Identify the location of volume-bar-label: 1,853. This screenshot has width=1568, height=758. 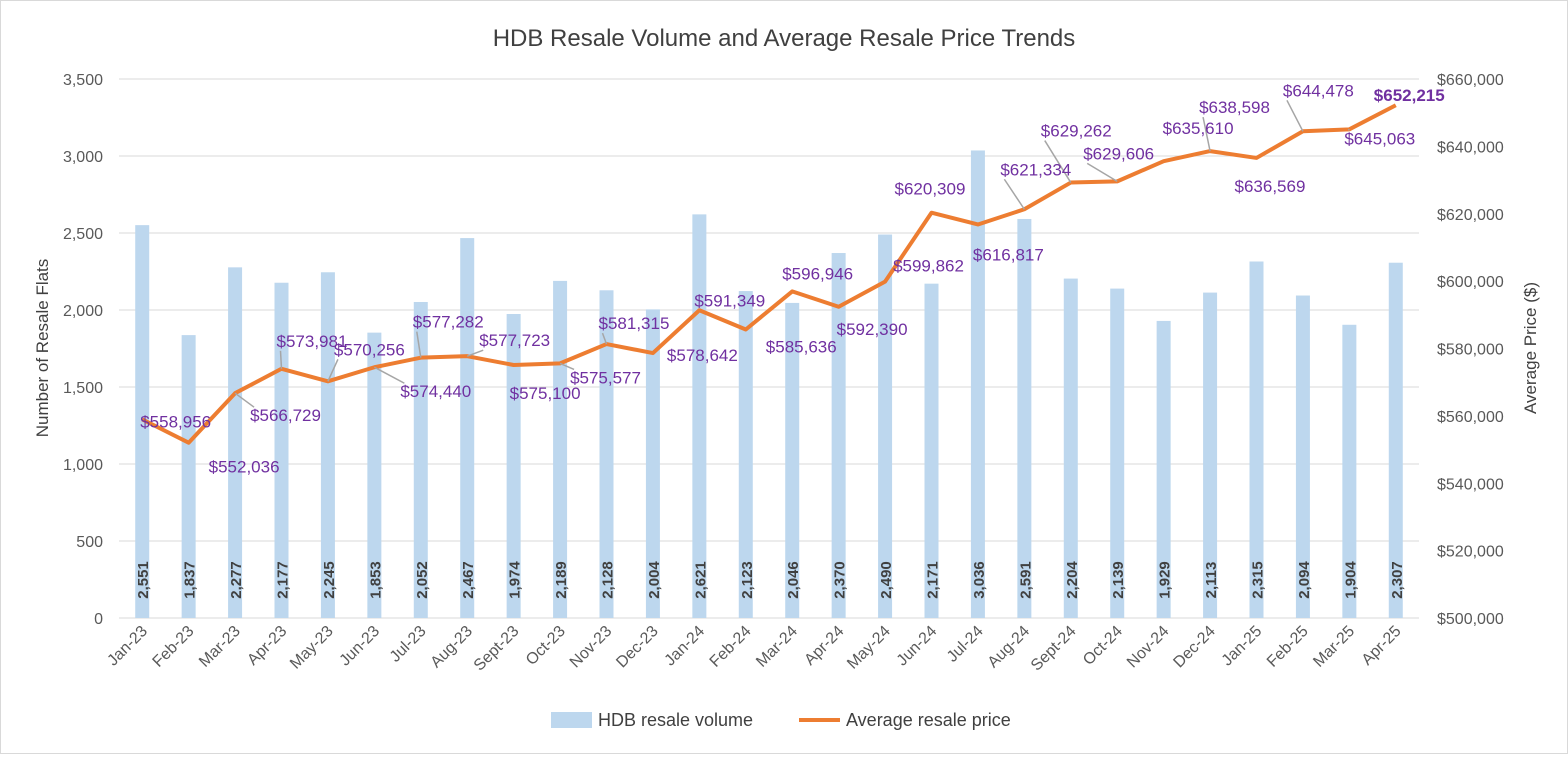
(375, 580).